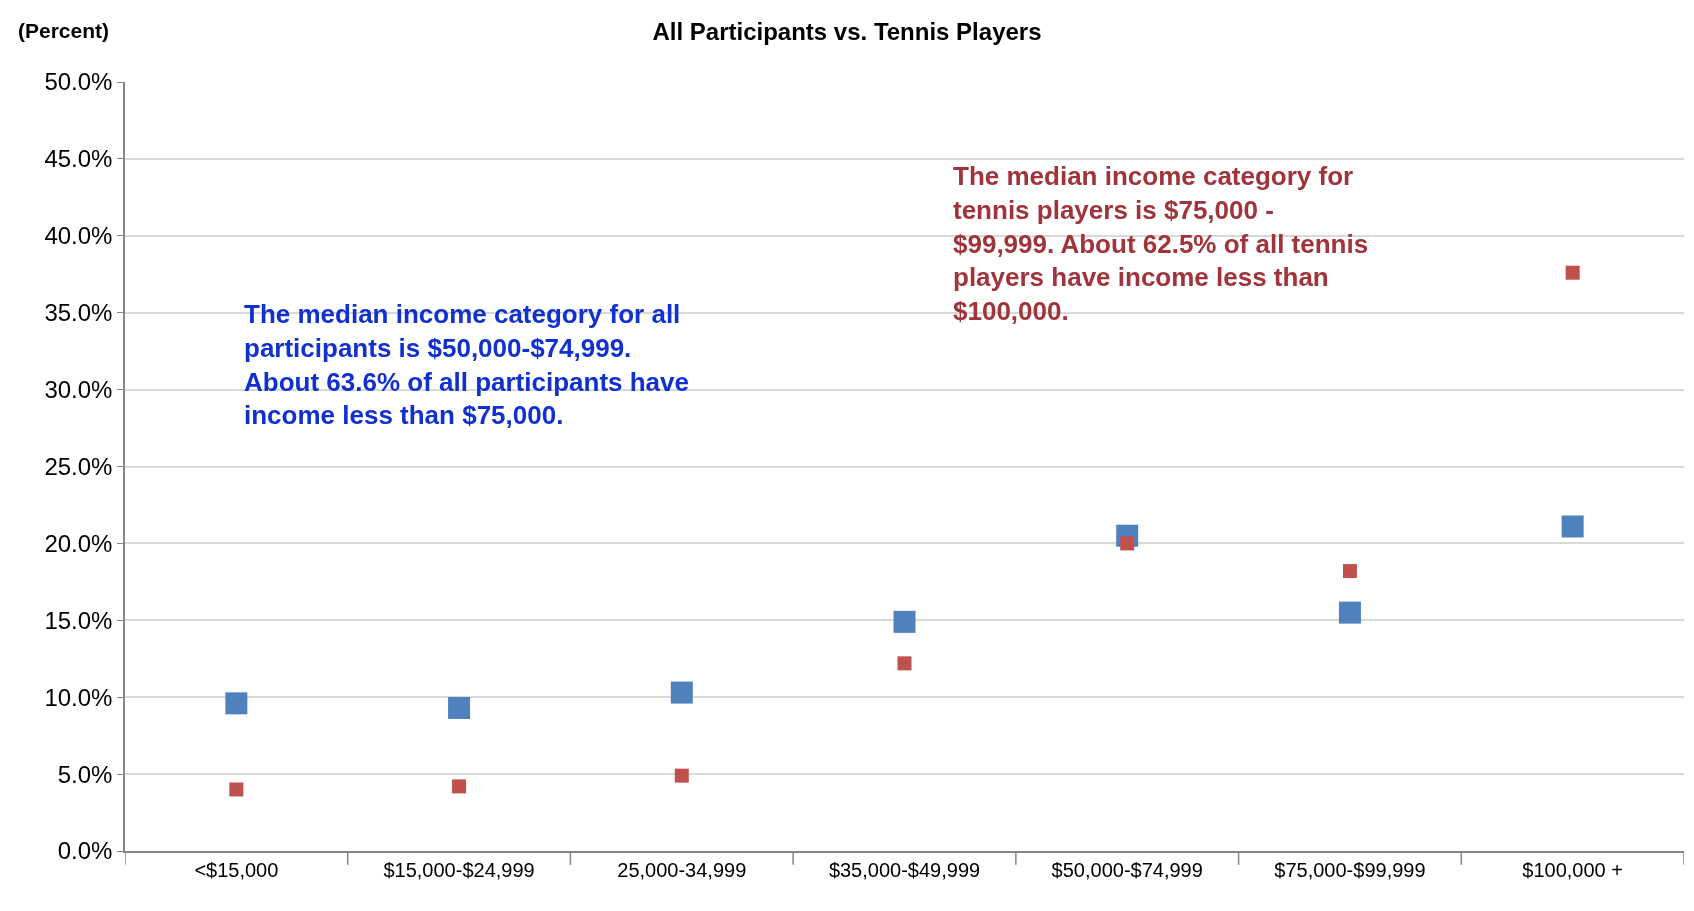  I want to click on x-tick-label: $100,000 +, so click(1572, 869).